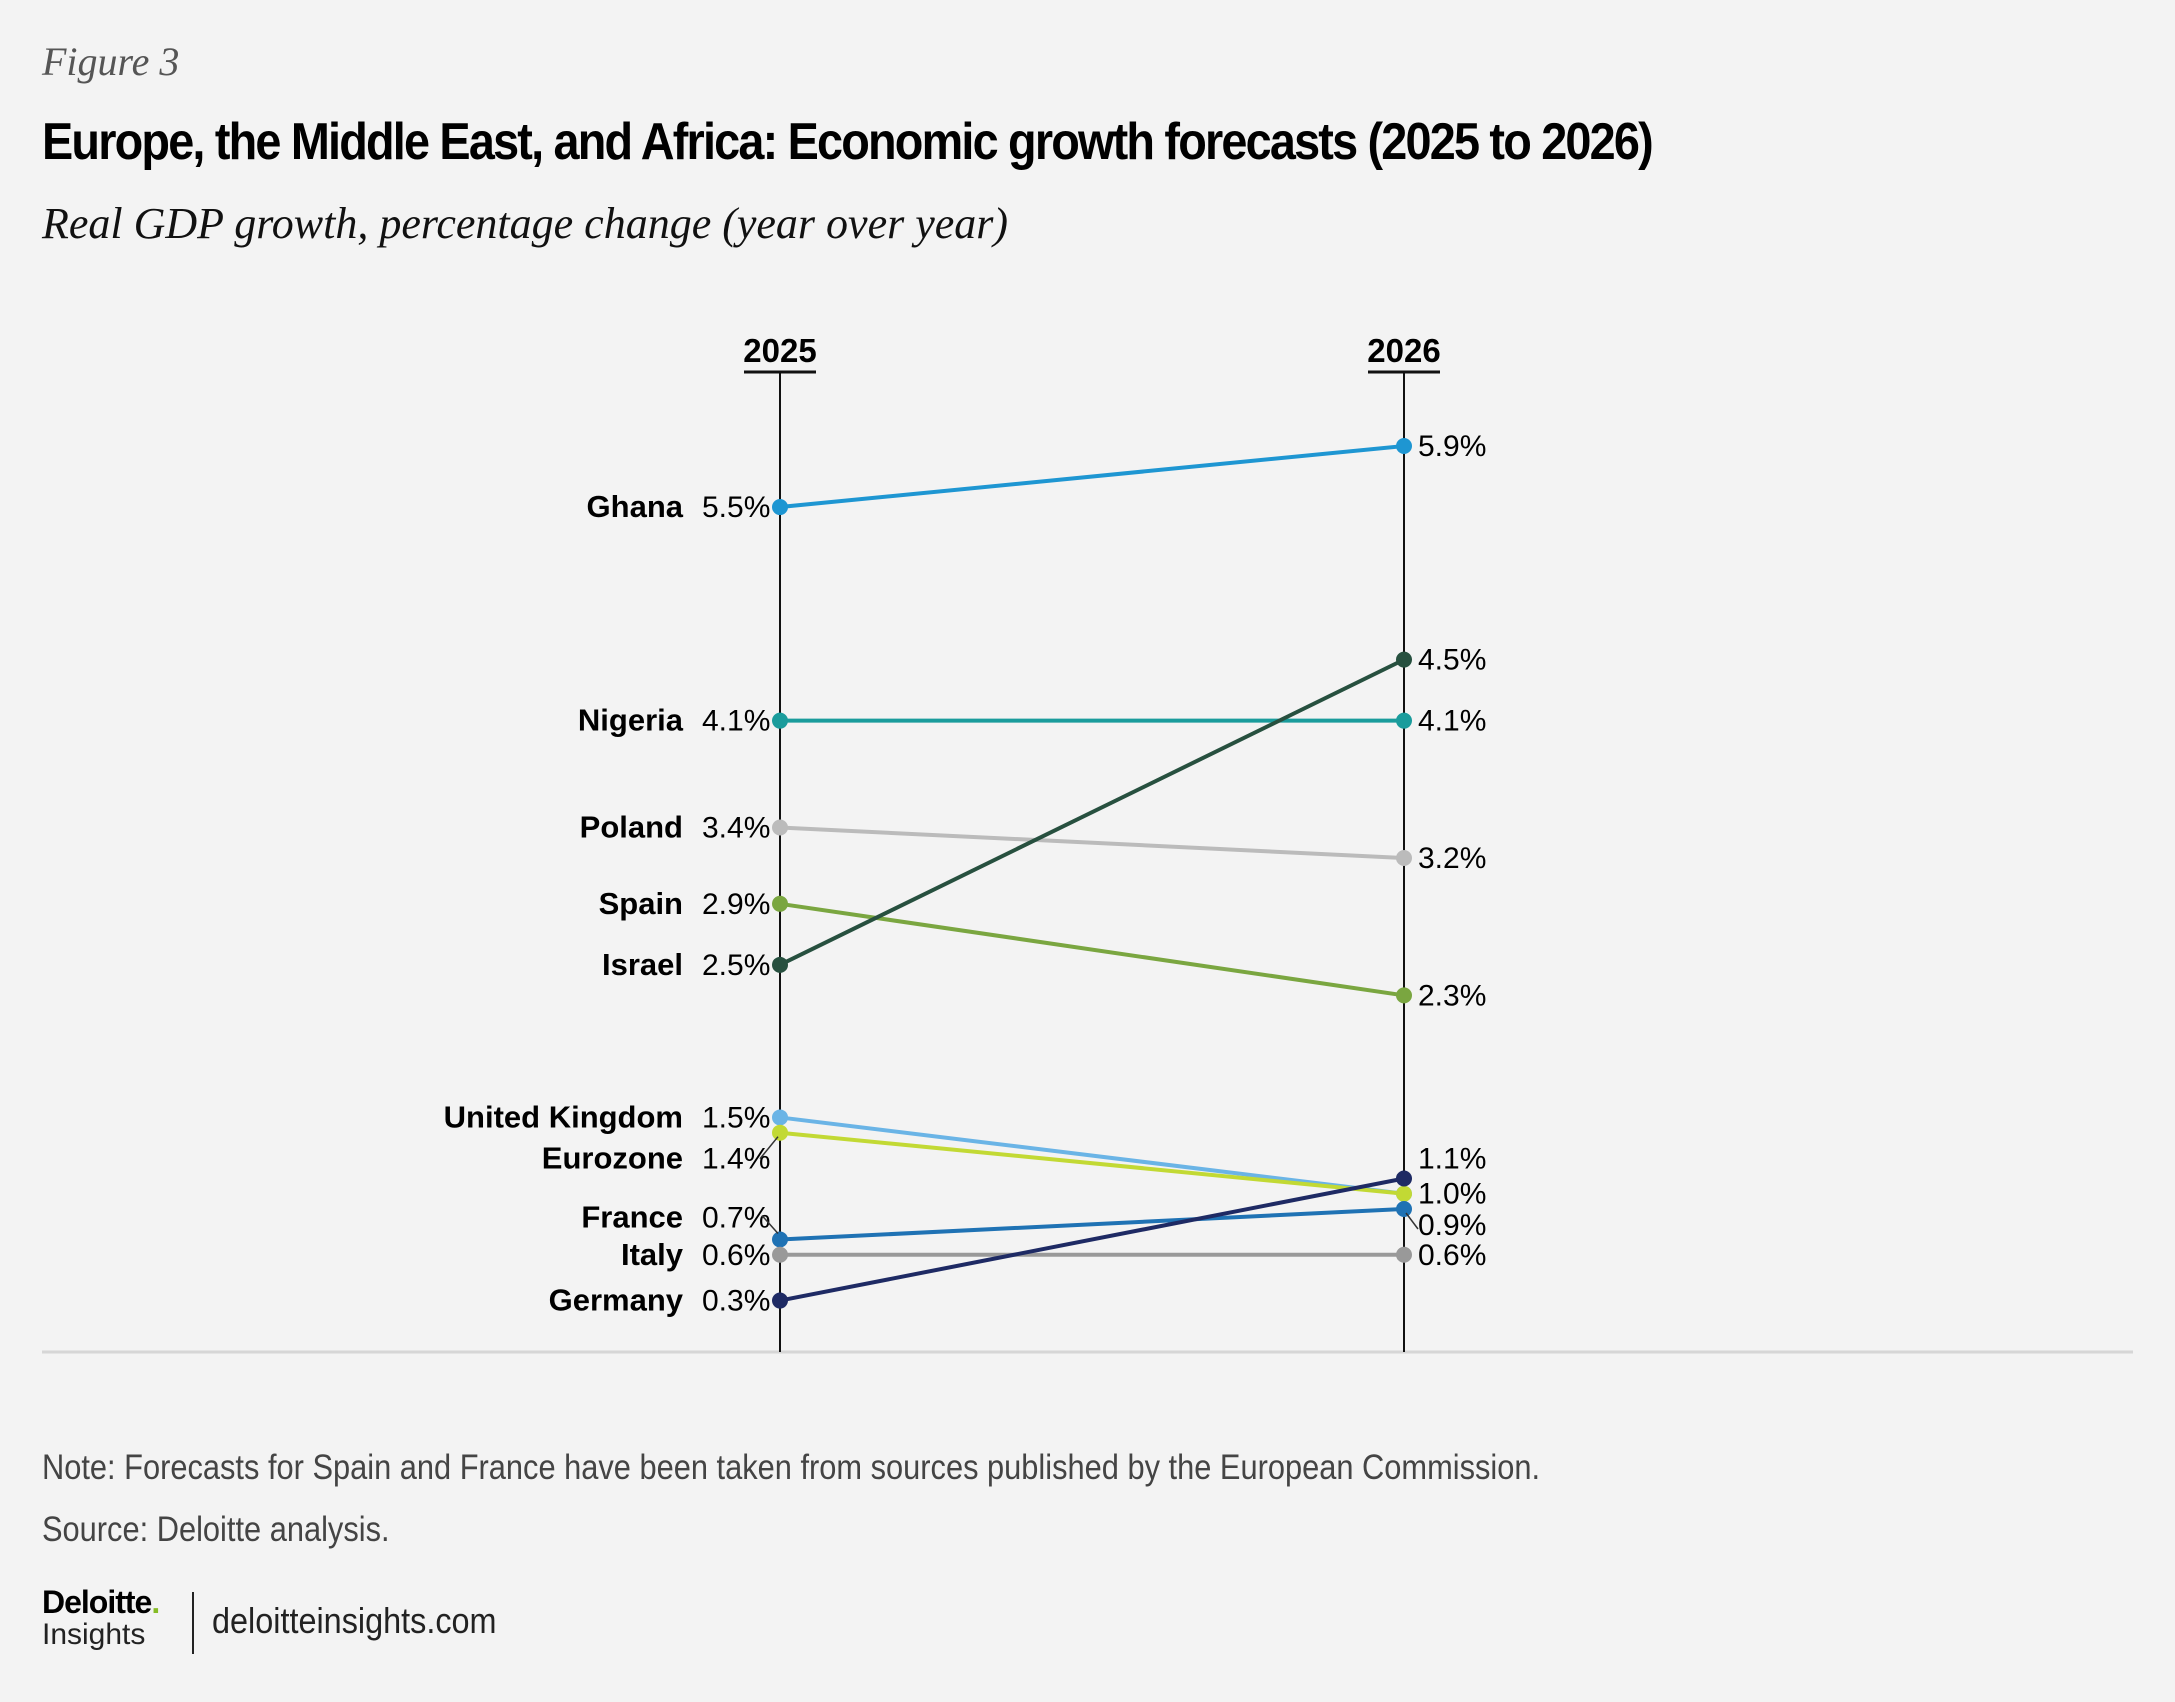 This screenshot has width=2175, height=1702. Describe the element at coordinates (1092, 949) in the screenshot. I see `series-line-spain` at that location.